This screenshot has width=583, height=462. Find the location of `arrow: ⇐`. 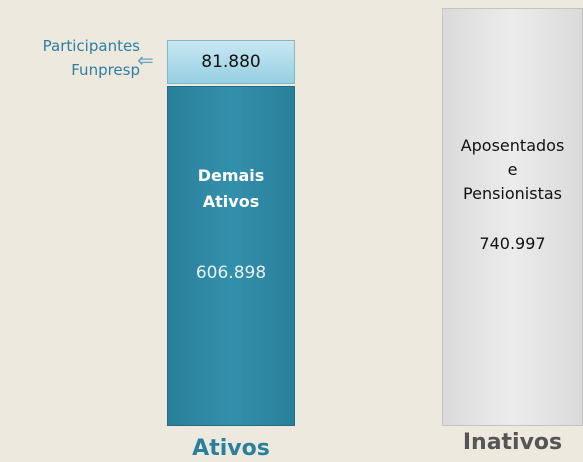

arrow: ⇐ is located at coordinates (145, 60).